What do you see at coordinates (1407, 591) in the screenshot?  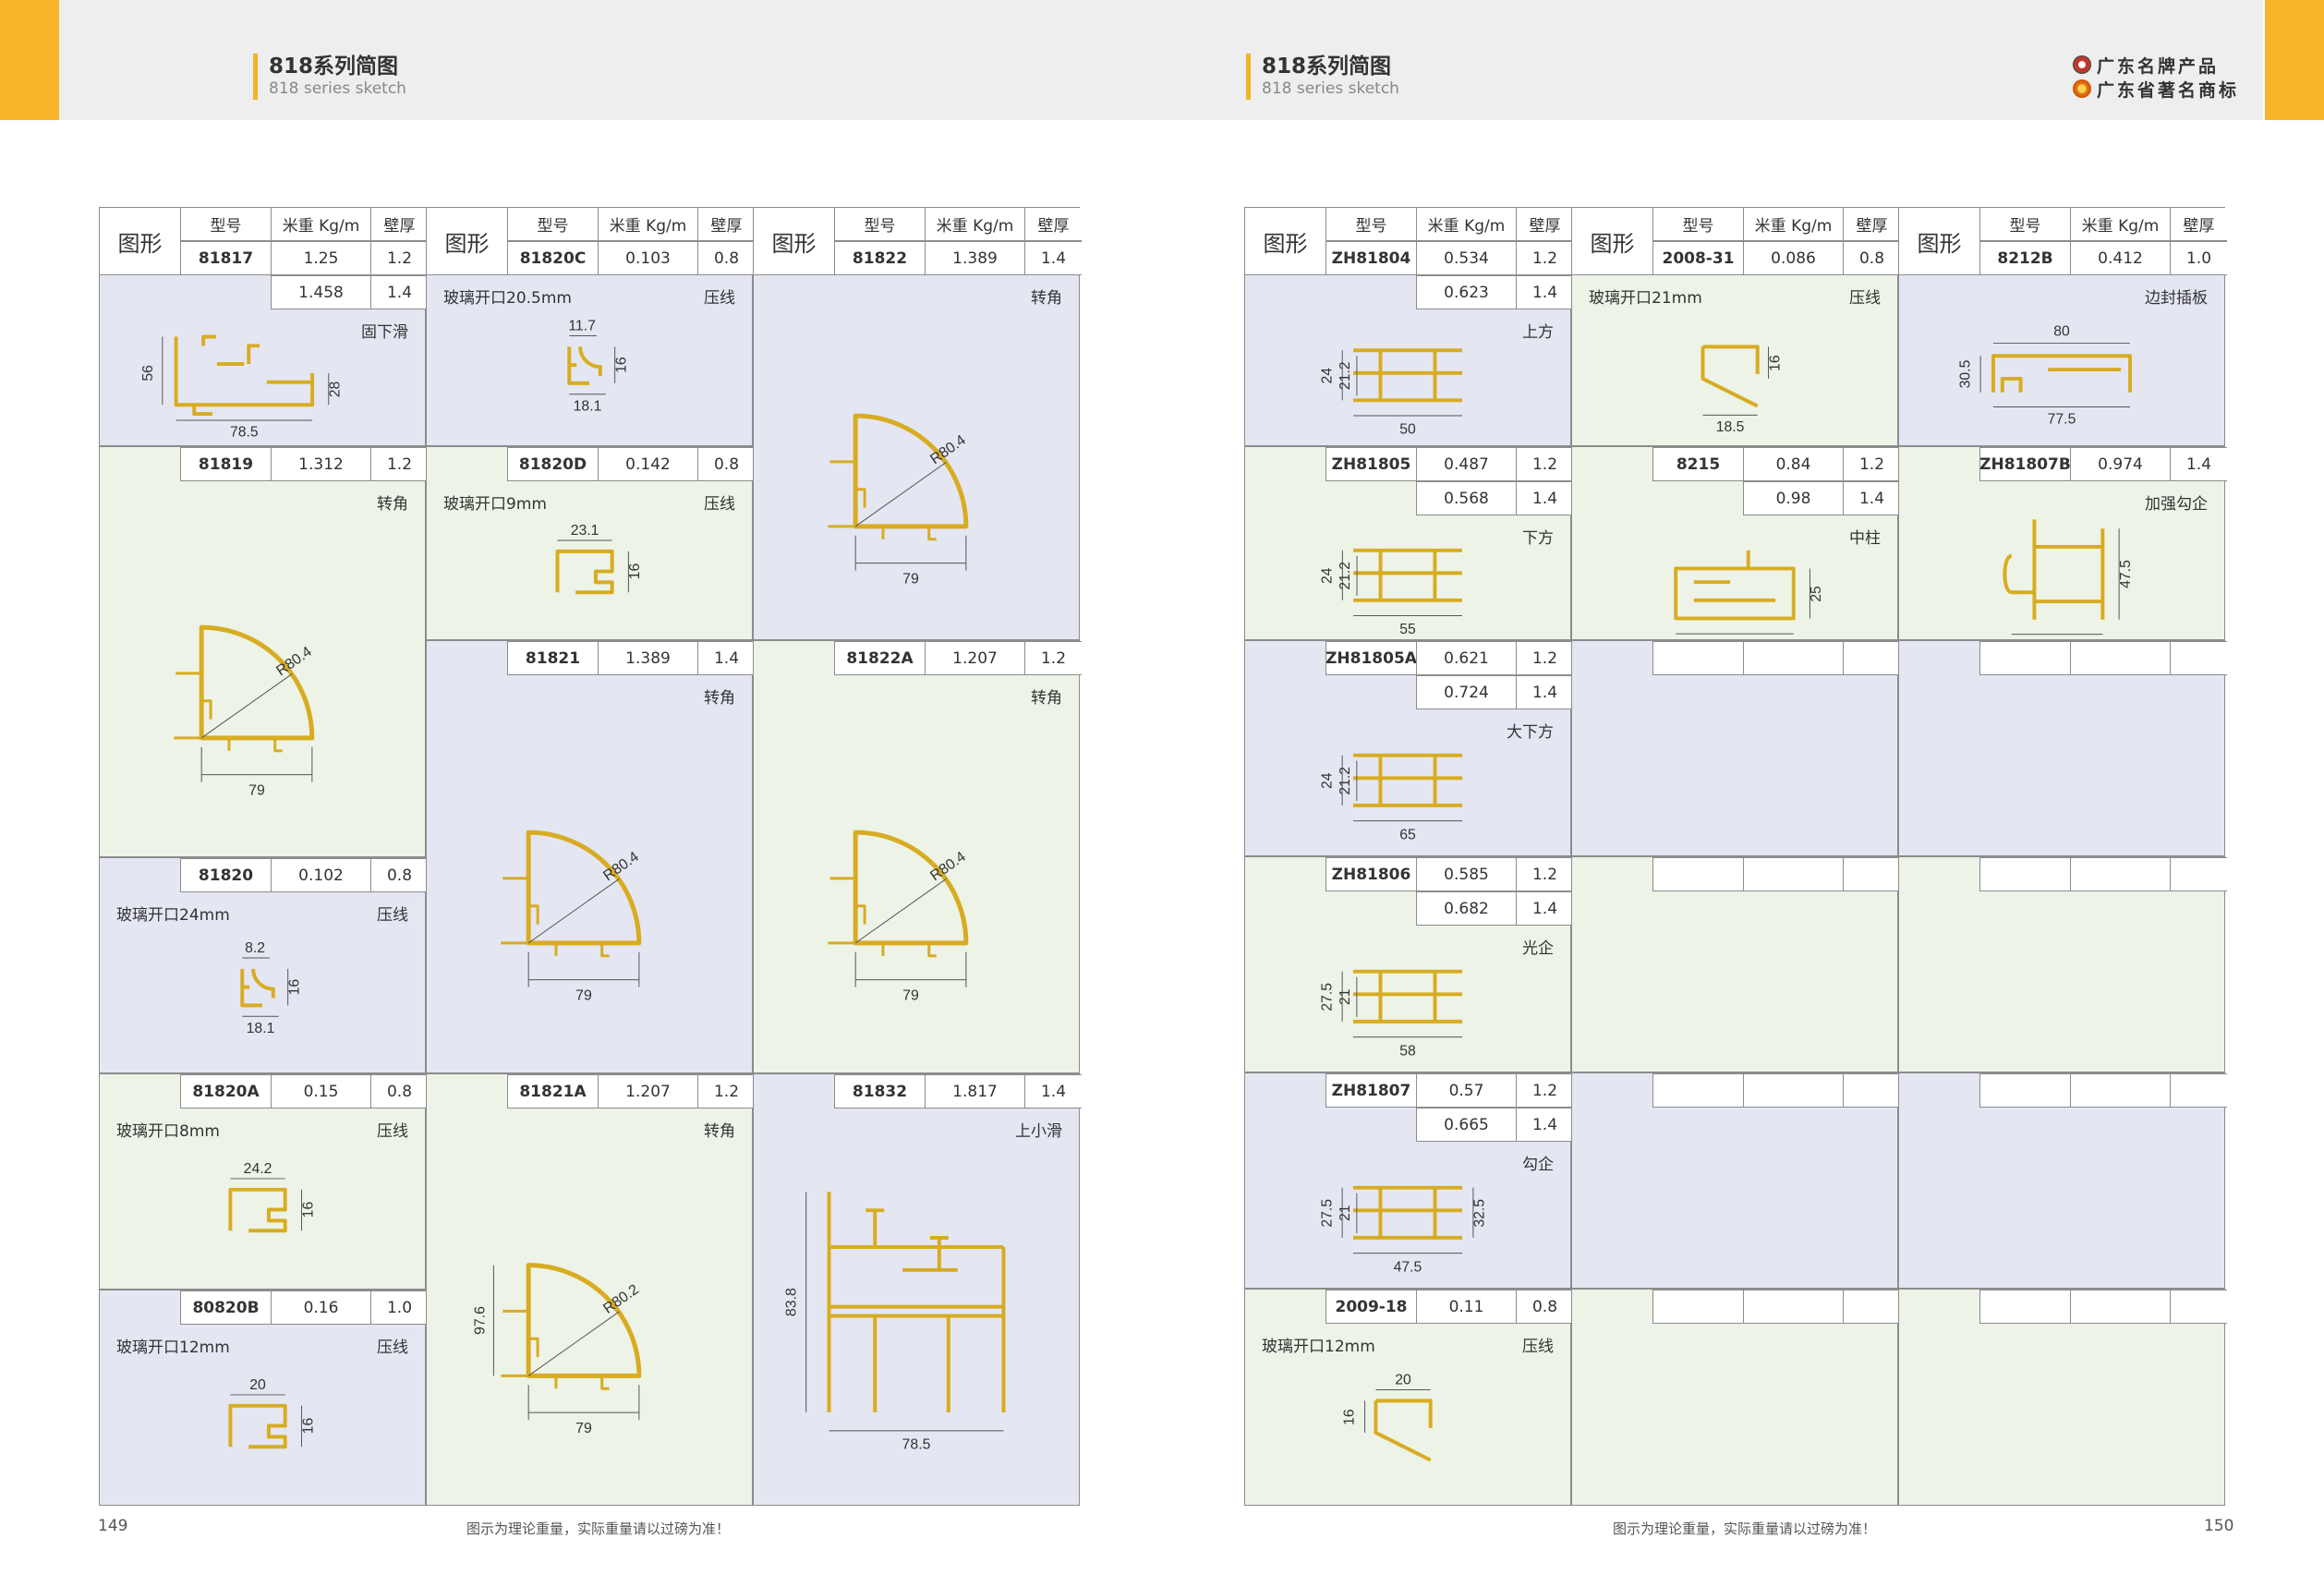 I see `profile-drawing: 24 21.2 55` at bounding box center [1407, 591].